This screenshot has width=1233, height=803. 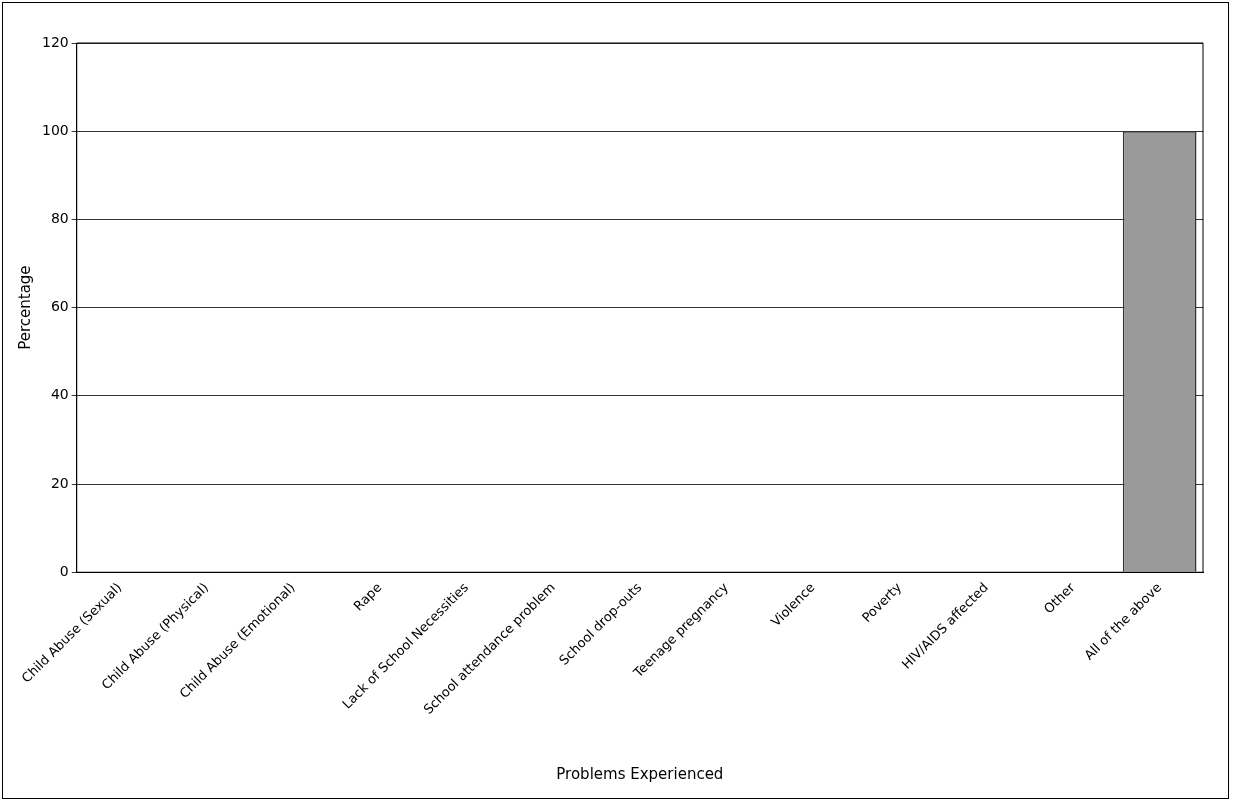 What do you see at coordinates (59, 394) in the screenshot?
I see `y-tick-label: 40` at bounding box center [59, 394].